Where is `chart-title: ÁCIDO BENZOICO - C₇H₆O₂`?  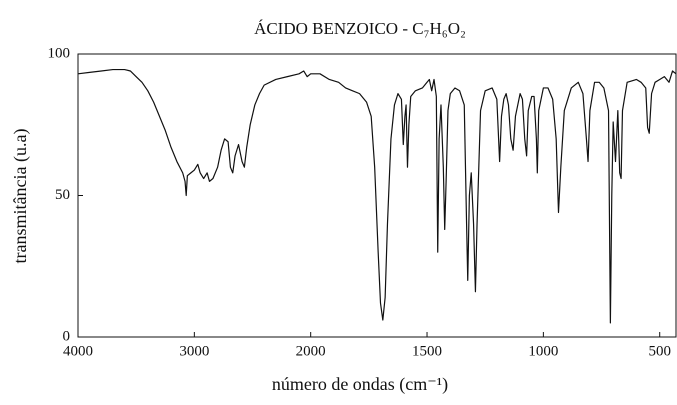 chart-title: ÁCIDO BENZOICO - C₇H₆O₂ is located at coordinates (360, 28).